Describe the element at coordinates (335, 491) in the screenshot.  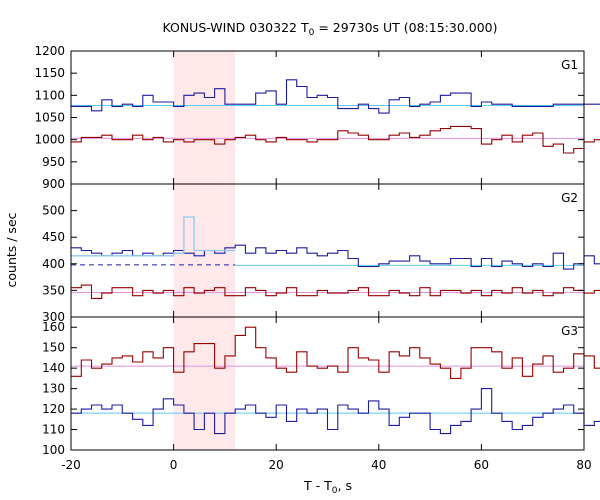
I see `x-axis-label-subscript: 0` at that location.